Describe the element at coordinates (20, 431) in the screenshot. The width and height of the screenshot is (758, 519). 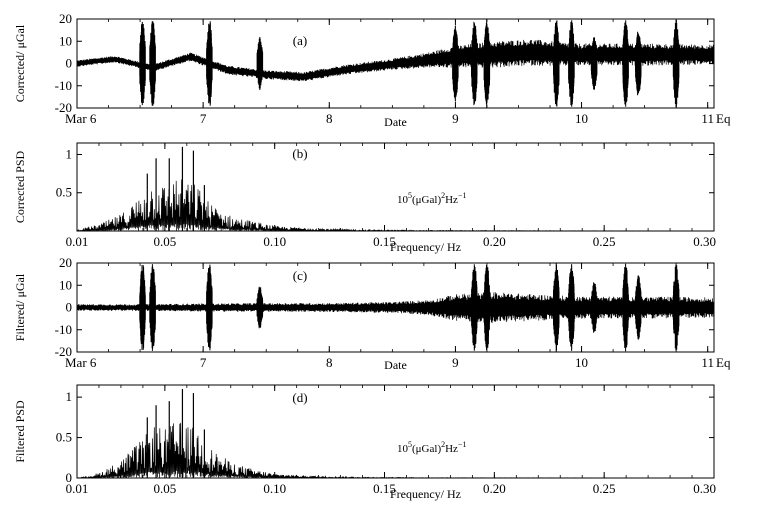
I see `y-axis-label: Filtered PSD` at that location.